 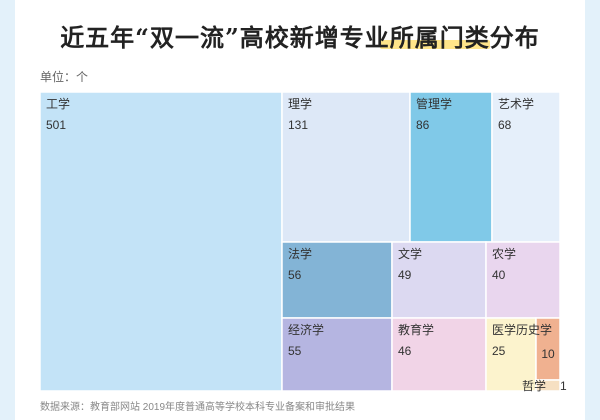 What do you see at coordinates (526, 167) in the screenshot?
I see `tile-arts` at bounding box center [526, 167].